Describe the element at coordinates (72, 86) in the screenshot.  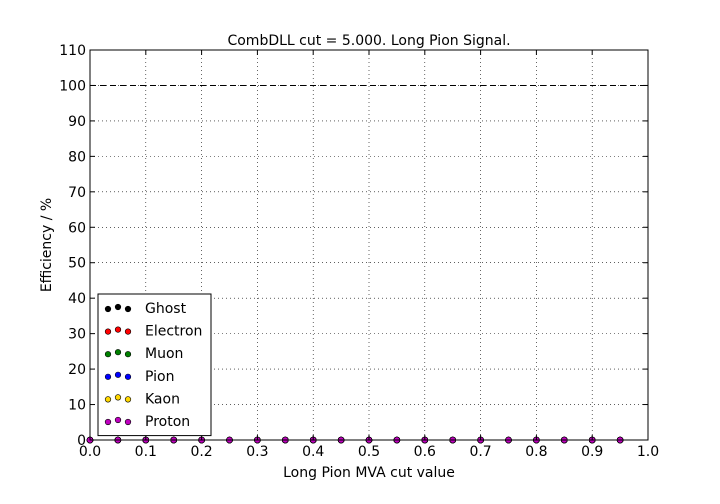
I see `y-tick-label: 100` at that location.